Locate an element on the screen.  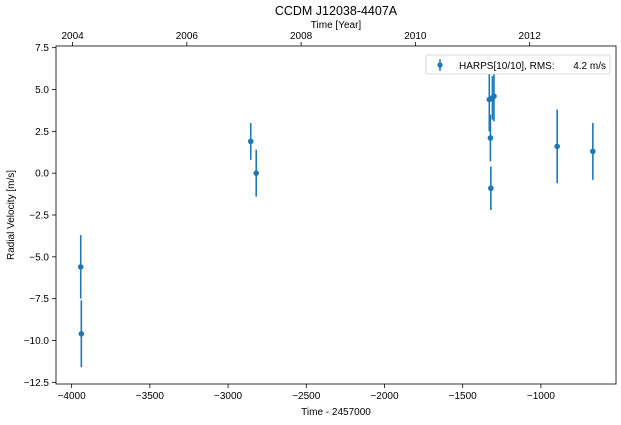
y-tick-label: −5.0 is located at coordinates (39, 257).